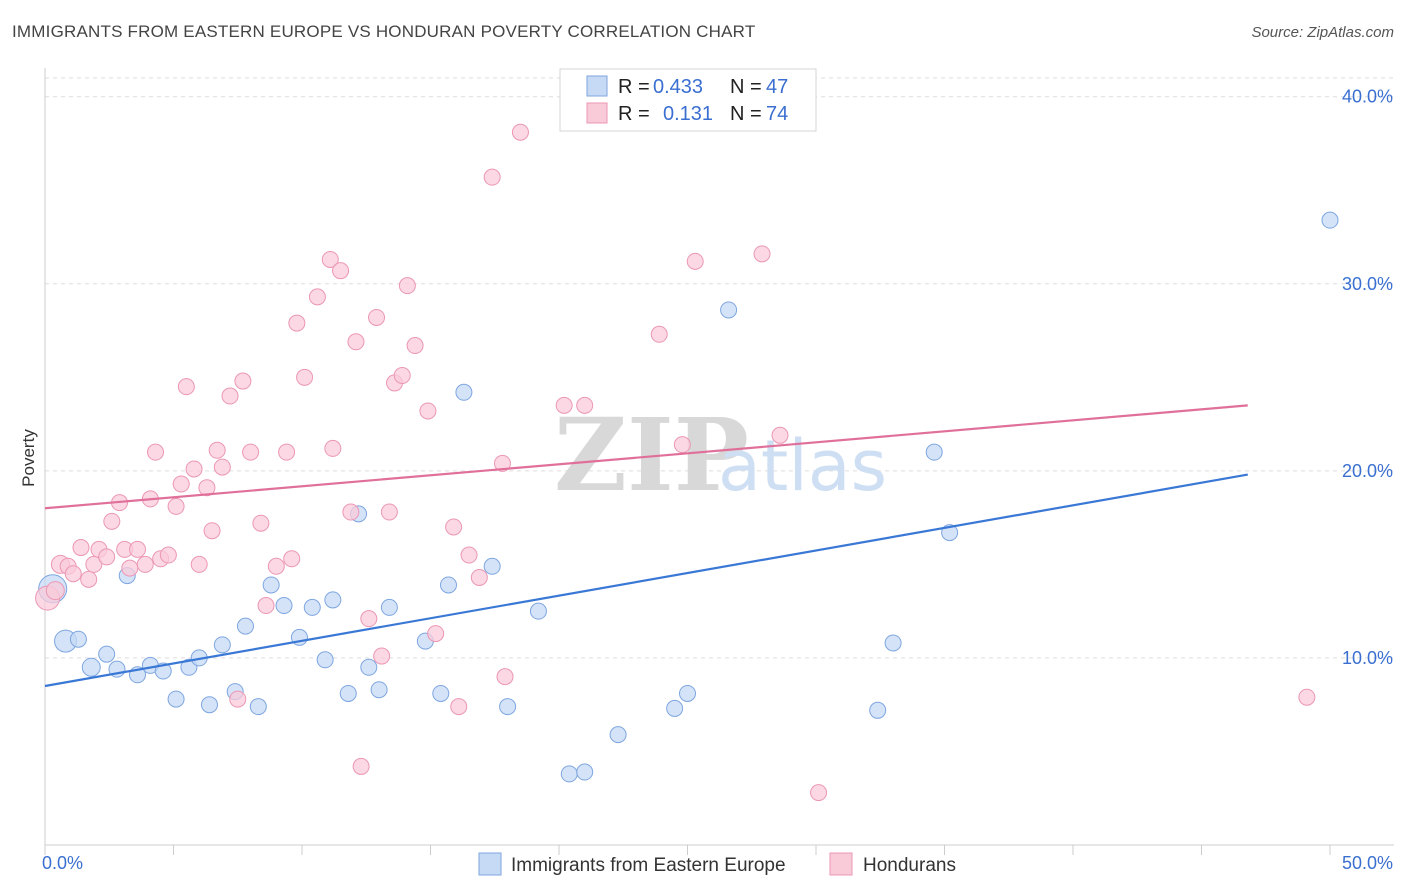 This screenshot has width=1406, height=892. What do you see at coordinates (746, 87) in the screenshot?
I see `legend-n-label-1: N =` at bounding box center [746, 87].